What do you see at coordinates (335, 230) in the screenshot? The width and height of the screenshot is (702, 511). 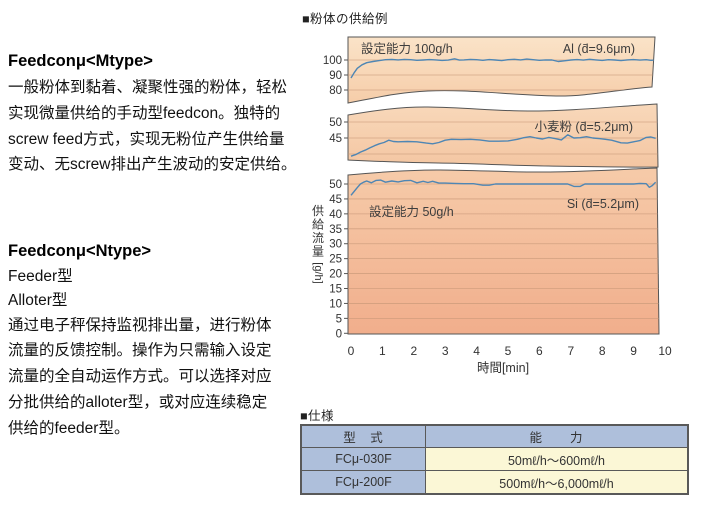 I see `y-tick-label: 35` at bounding box center [335, 230].